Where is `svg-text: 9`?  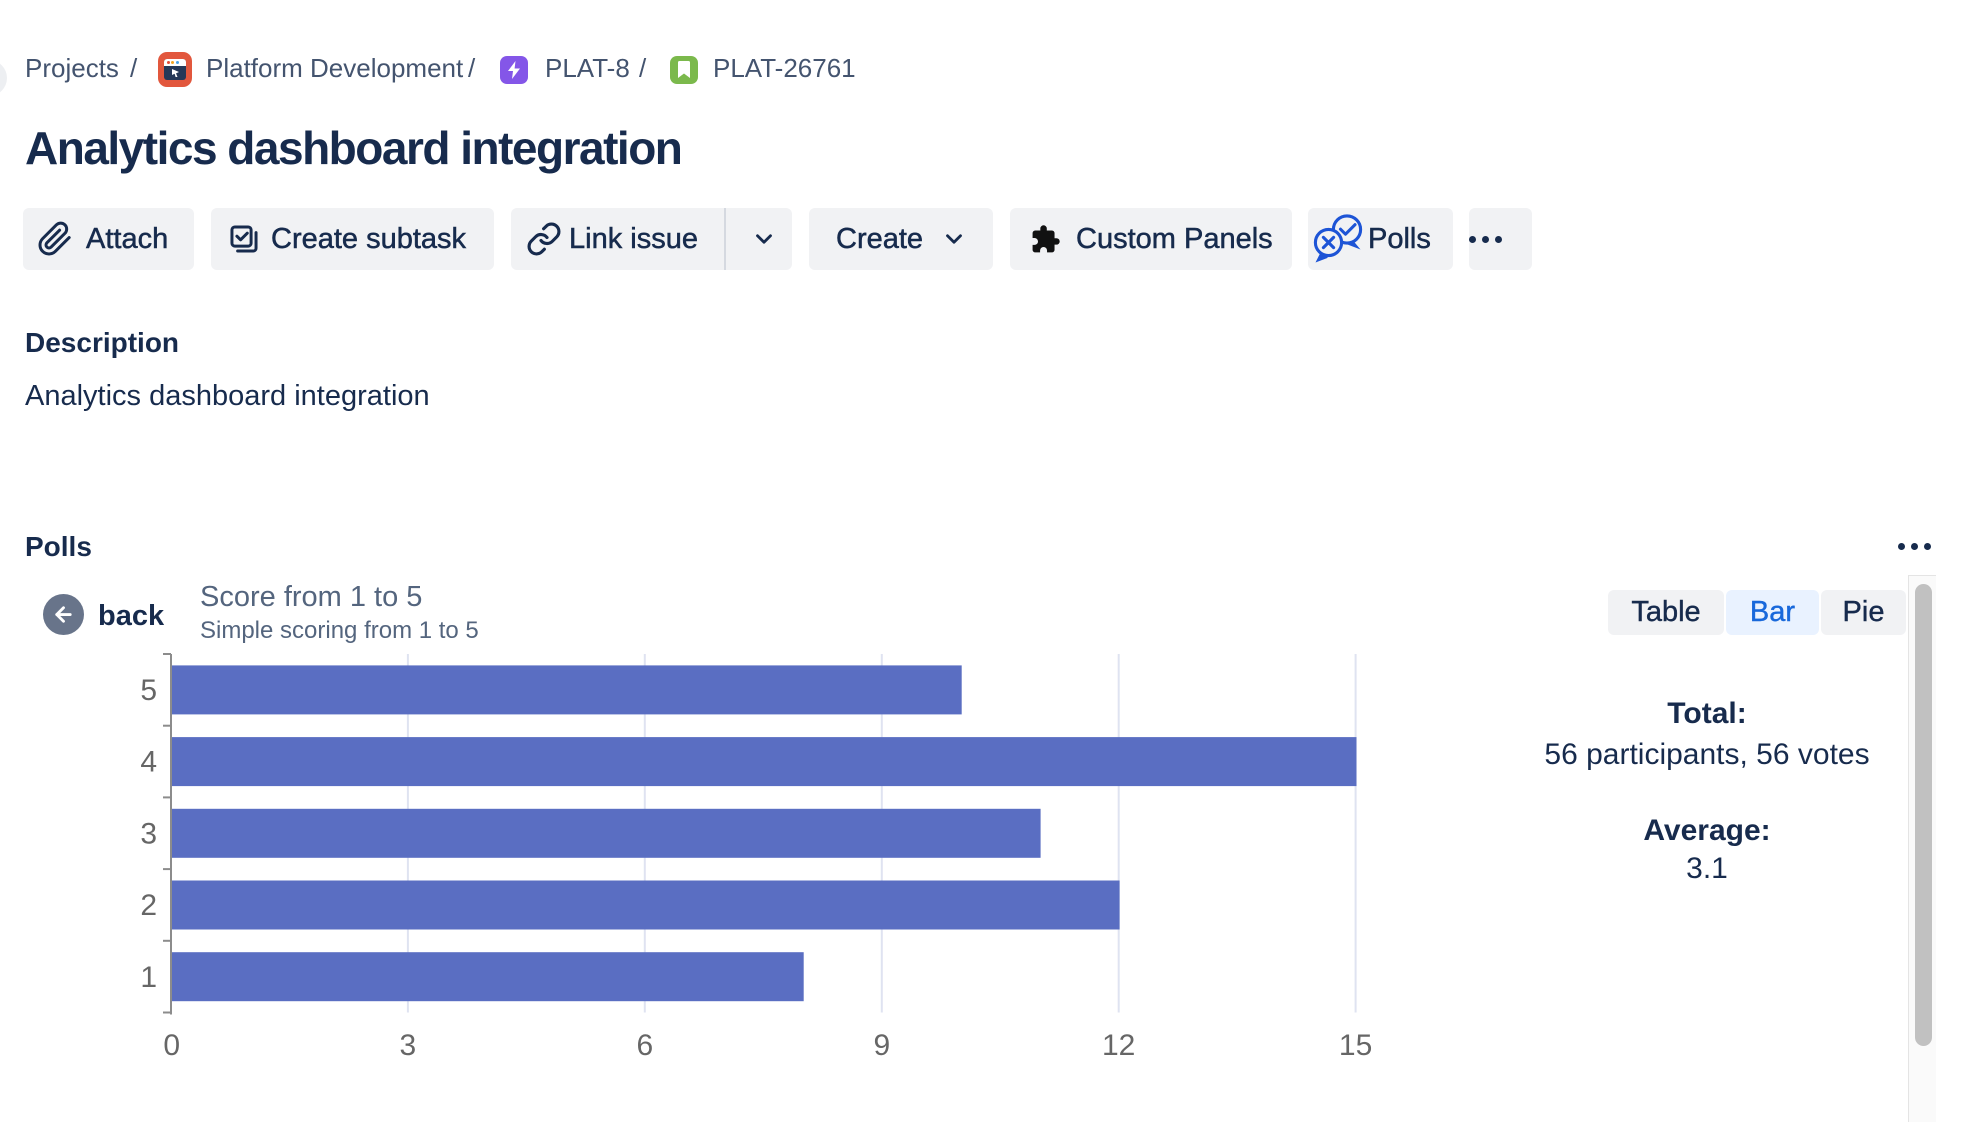
svg-text: 9 is located at coordinates (881, 1045).